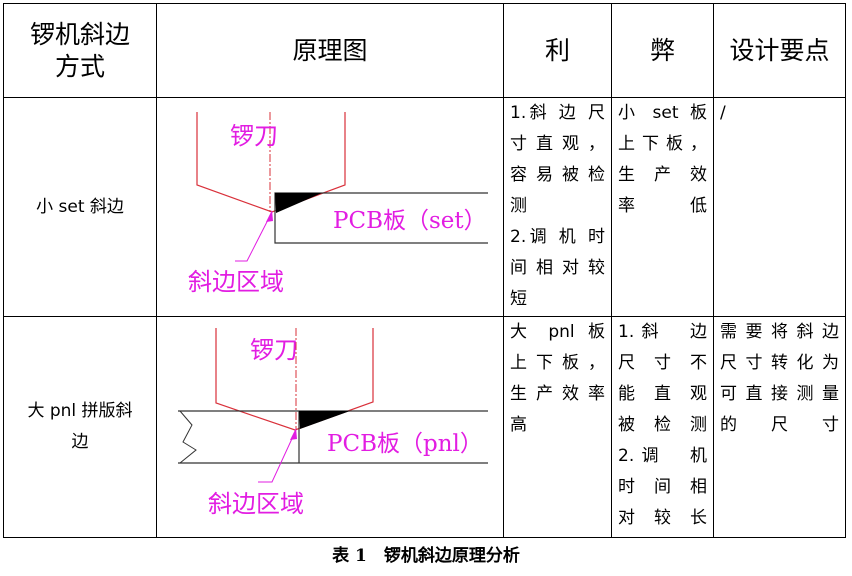  I want to click on cell-line: 2.调 机 时, so click(557, 237).